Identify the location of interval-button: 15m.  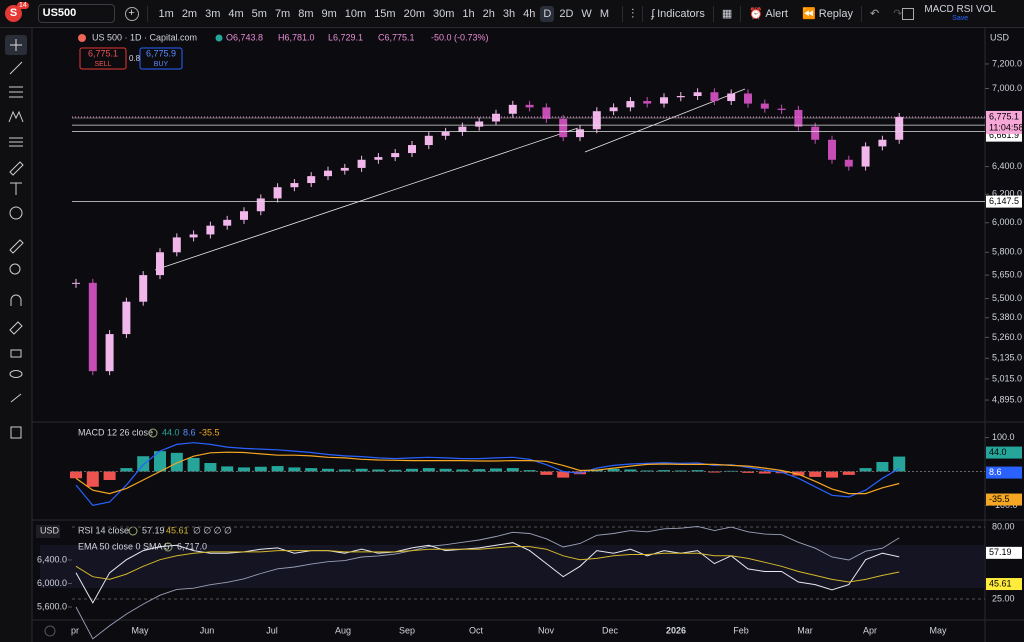
(385, 13).